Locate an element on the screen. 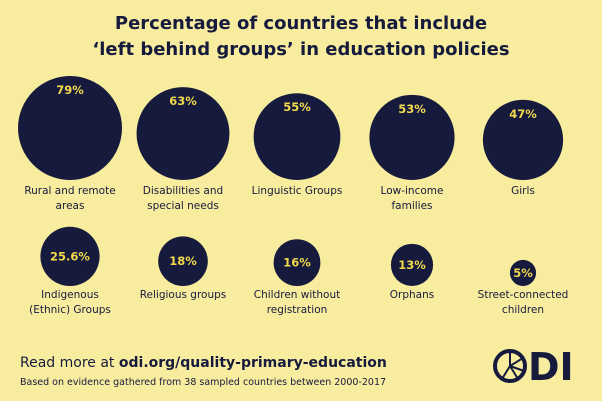 This screenshot has height=401, width=602. logo: DI is located at coordinates (533, 367).